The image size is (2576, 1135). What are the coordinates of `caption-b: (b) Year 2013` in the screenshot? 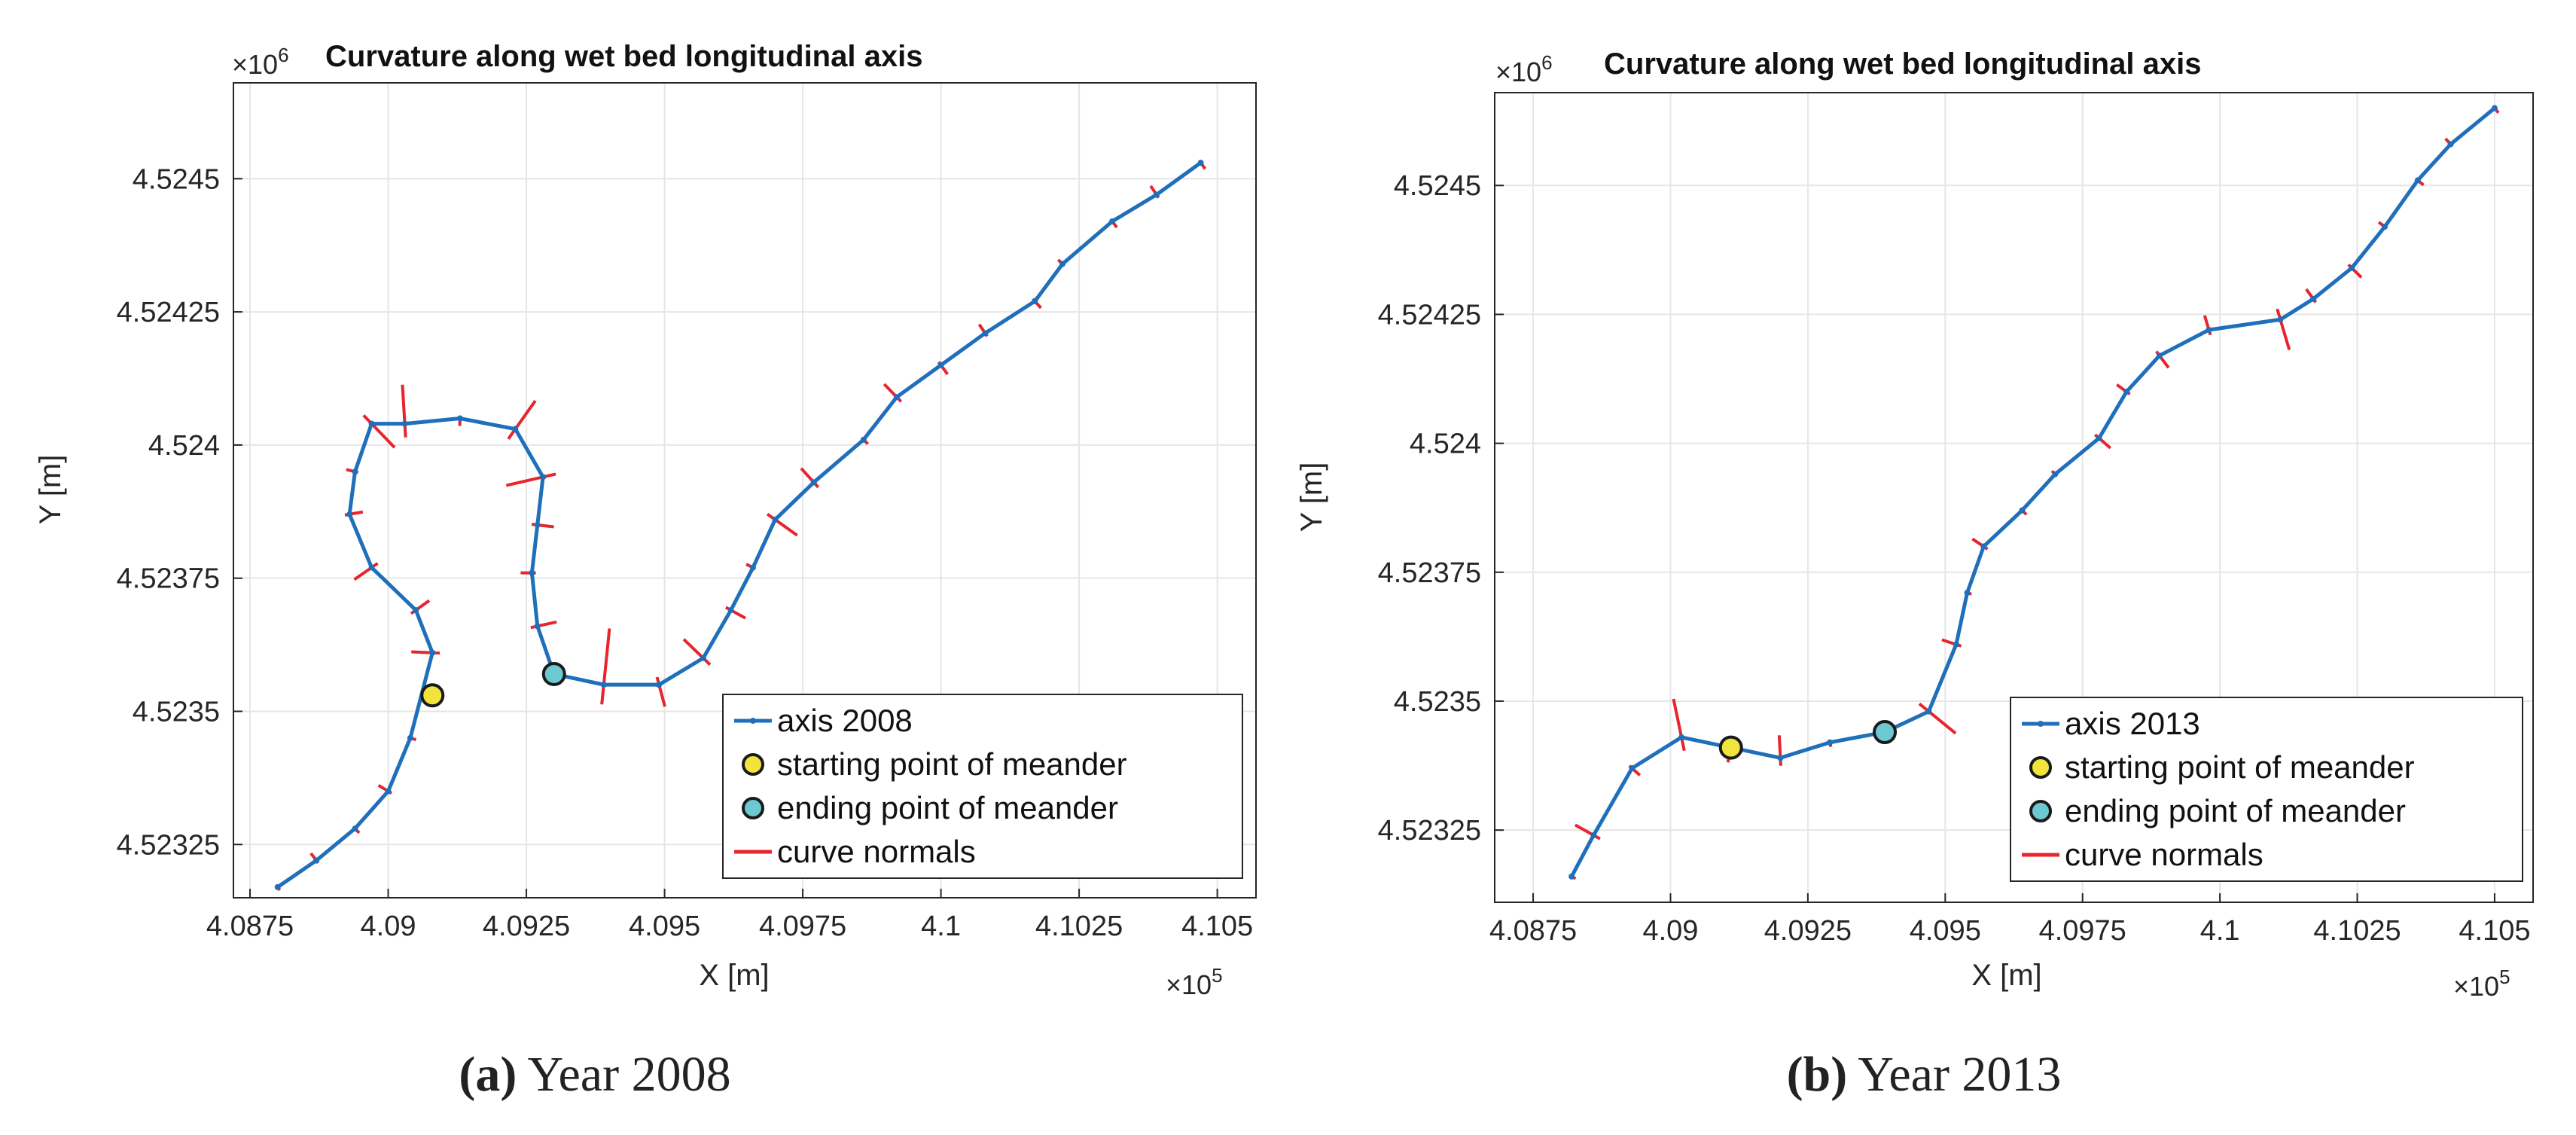 It's located at (1924, 1074).